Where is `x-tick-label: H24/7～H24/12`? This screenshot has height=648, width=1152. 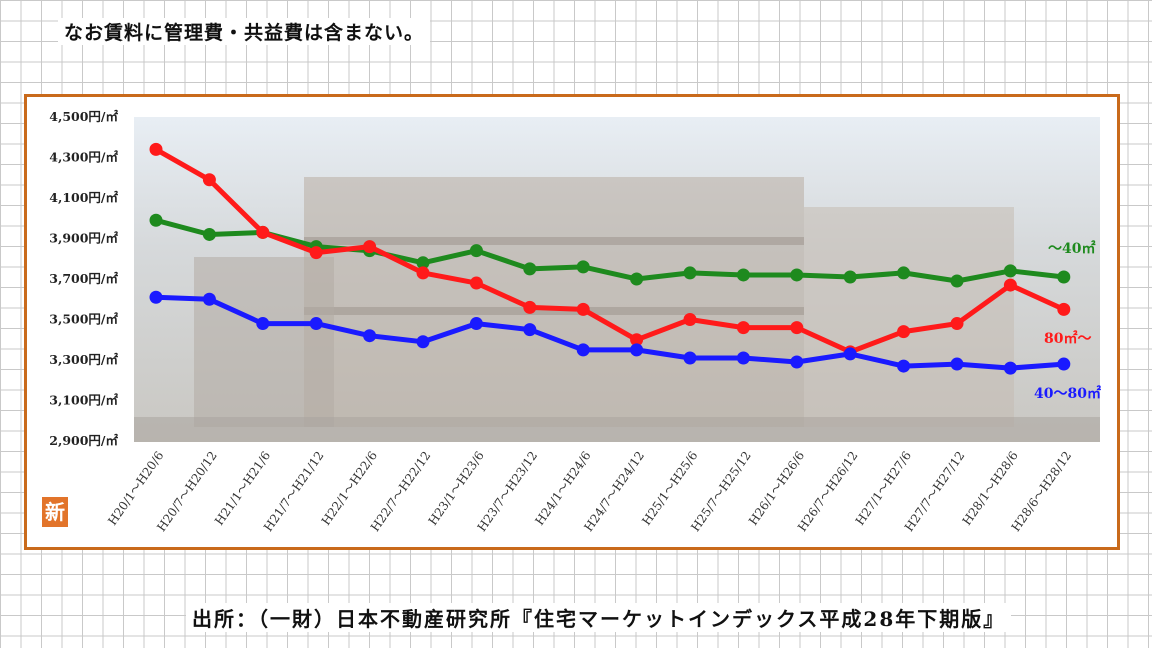 x-tick-label: H24/7～H24/12 is located at coordinates (614, 491).